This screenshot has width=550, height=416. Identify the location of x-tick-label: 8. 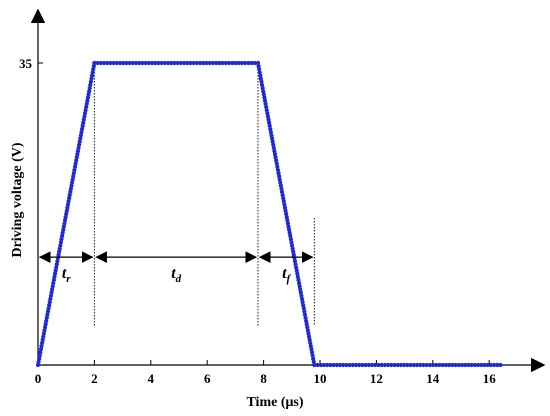
(263, 378).